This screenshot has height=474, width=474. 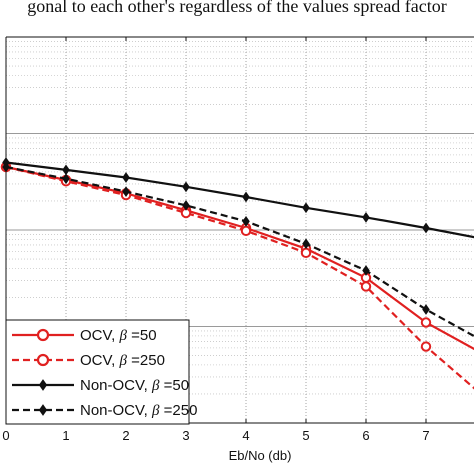 I want to click on x-tick-label: 2, so click(x=125, y=435).